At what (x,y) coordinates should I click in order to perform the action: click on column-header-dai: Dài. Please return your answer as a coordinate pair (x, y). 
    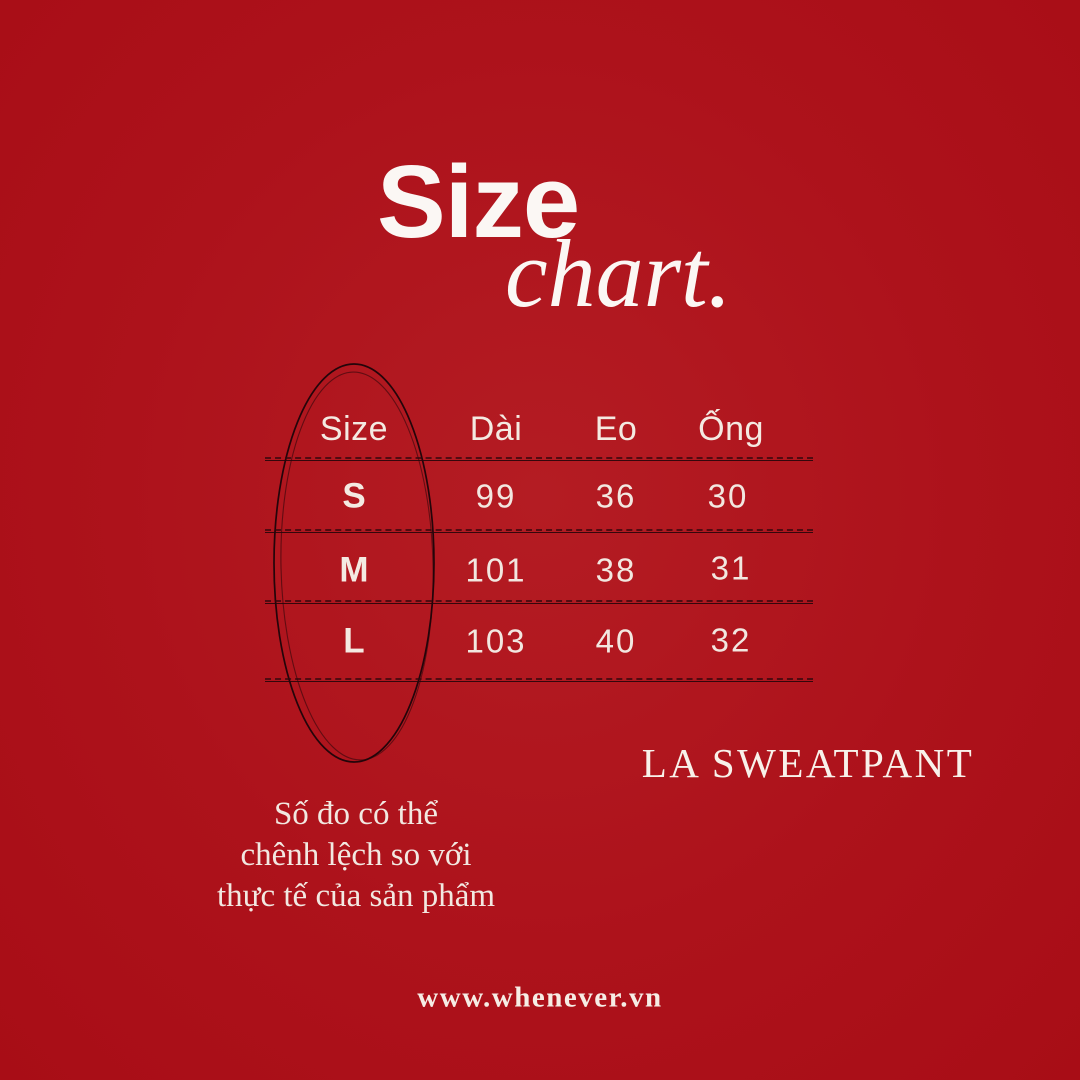
    Looking at the image, I should click on (496, 429).